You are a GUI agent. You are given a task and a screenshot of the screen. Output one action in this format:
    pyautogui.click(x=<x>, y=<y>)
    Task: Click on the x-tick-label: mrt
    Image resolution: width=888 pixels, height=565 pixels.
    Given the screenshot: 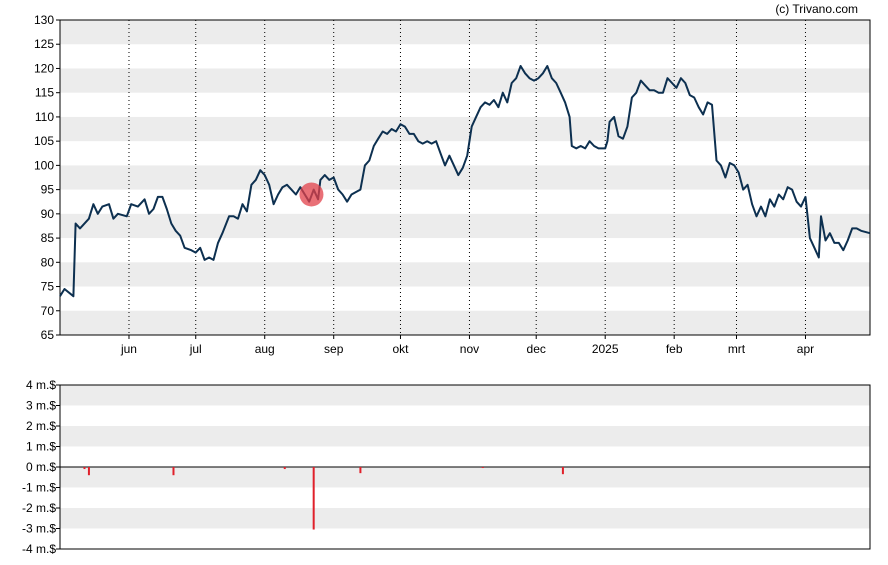 What is the action you would take?
    pyautogui.click(x=737, y=349)
    